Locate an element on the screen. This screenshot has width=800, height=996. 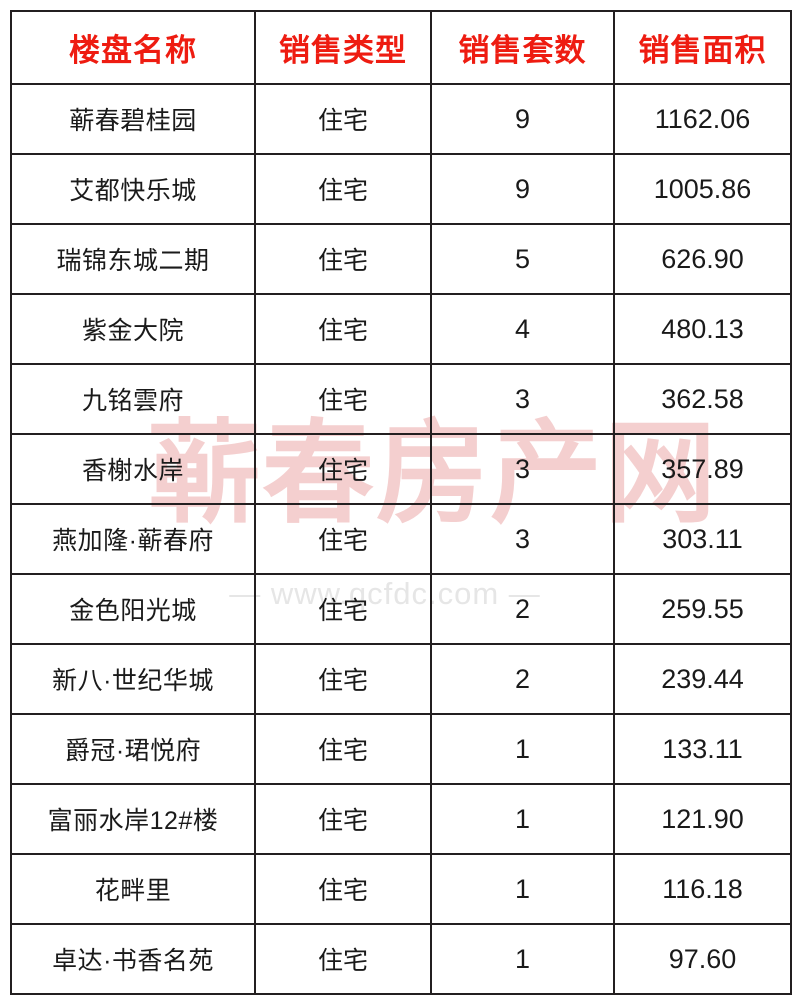
column-header-sale-type: 销售类型 is located at coordinates (343, 47).